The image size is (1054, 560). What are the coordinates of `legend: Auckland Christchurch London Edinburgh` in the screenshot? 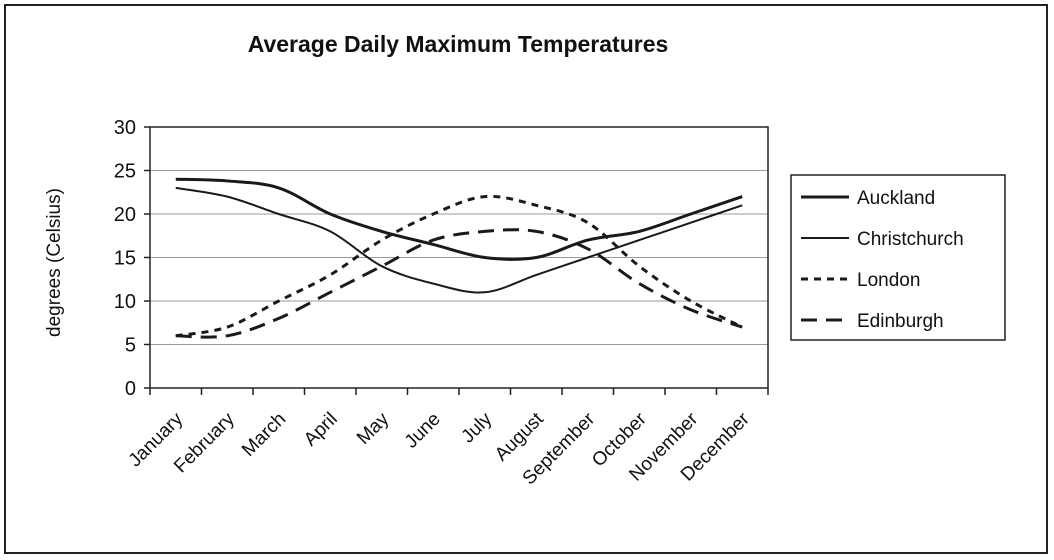 It's located at (898, 257).